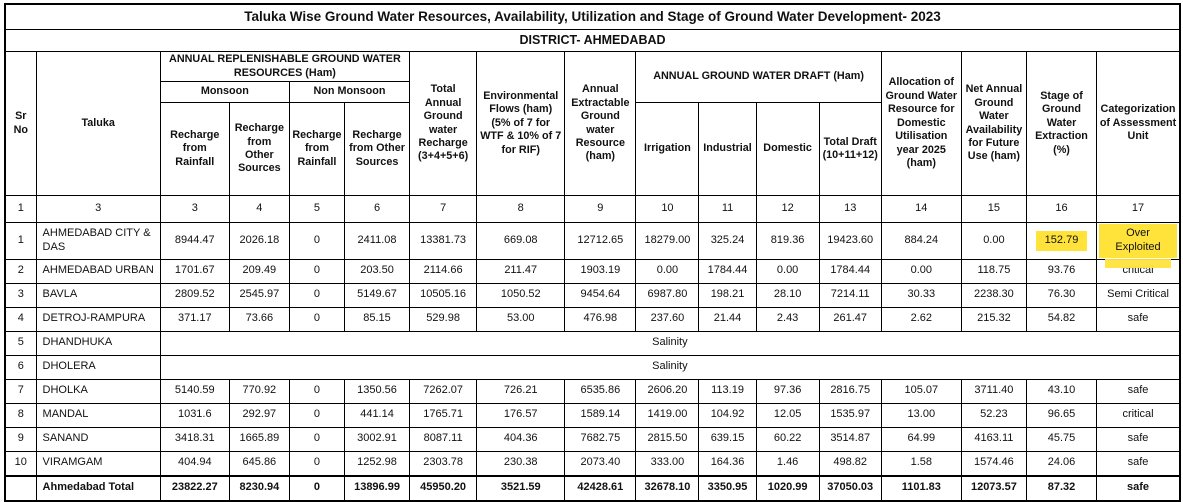 This screenshot has height=502, width=1183. What do you see at coordinates (787, 209) in the screenshot?
I see `column-number-cell: 12` at bounding box center [787, 209].